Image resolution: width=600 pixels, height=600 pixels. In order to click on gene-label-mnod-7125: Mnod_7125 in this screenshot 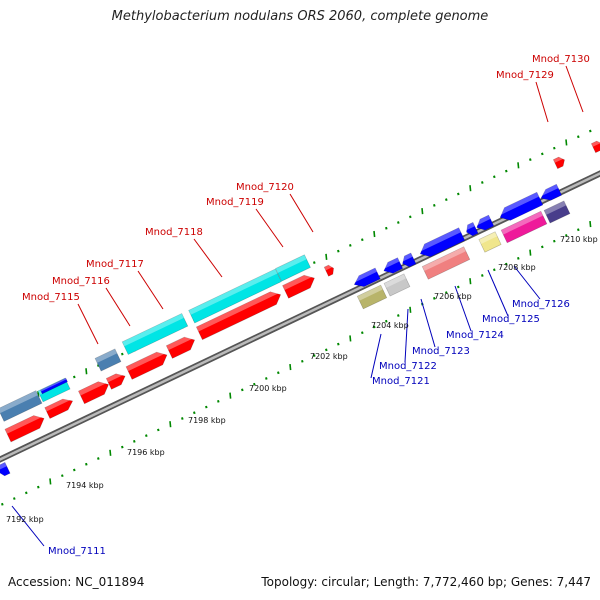, I will do `click(511, 319)`.